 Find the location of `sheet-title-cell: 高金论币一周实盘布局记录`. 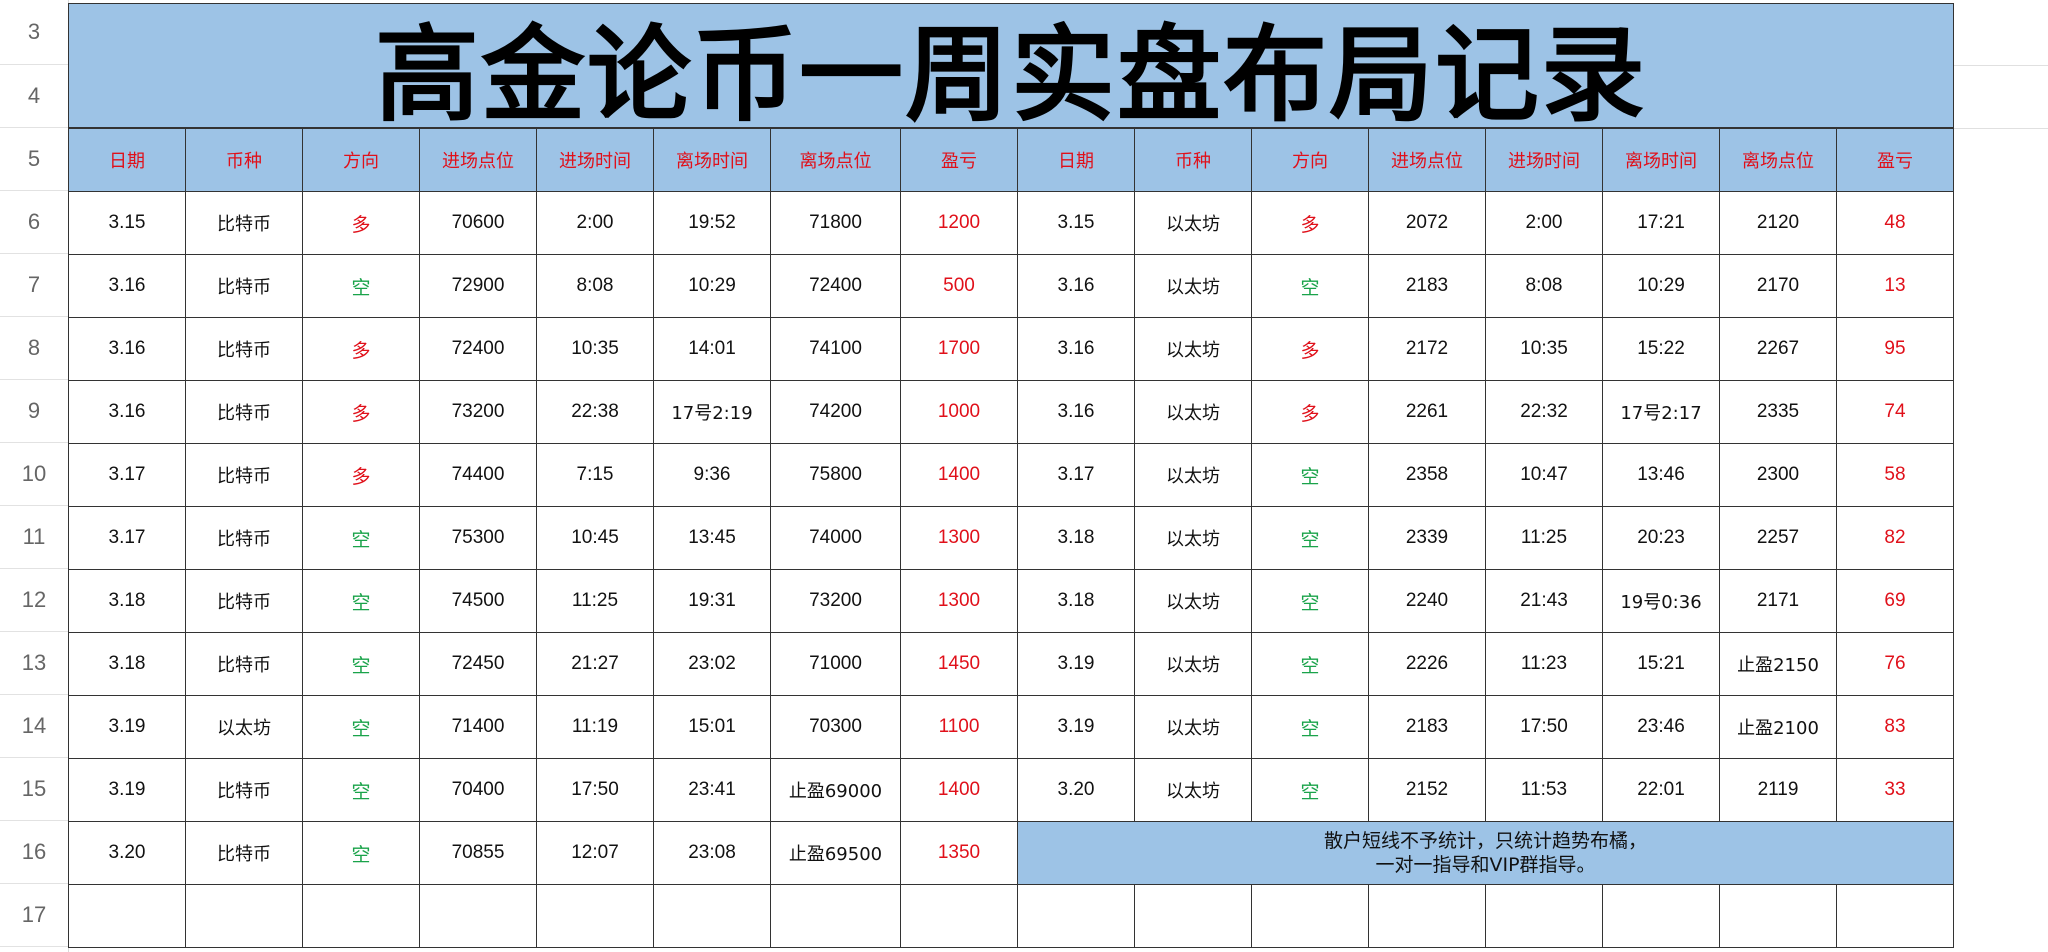

sheet-title-cell: 高金论币一周实盘布局记录 is located at coordinates (1011, 69).